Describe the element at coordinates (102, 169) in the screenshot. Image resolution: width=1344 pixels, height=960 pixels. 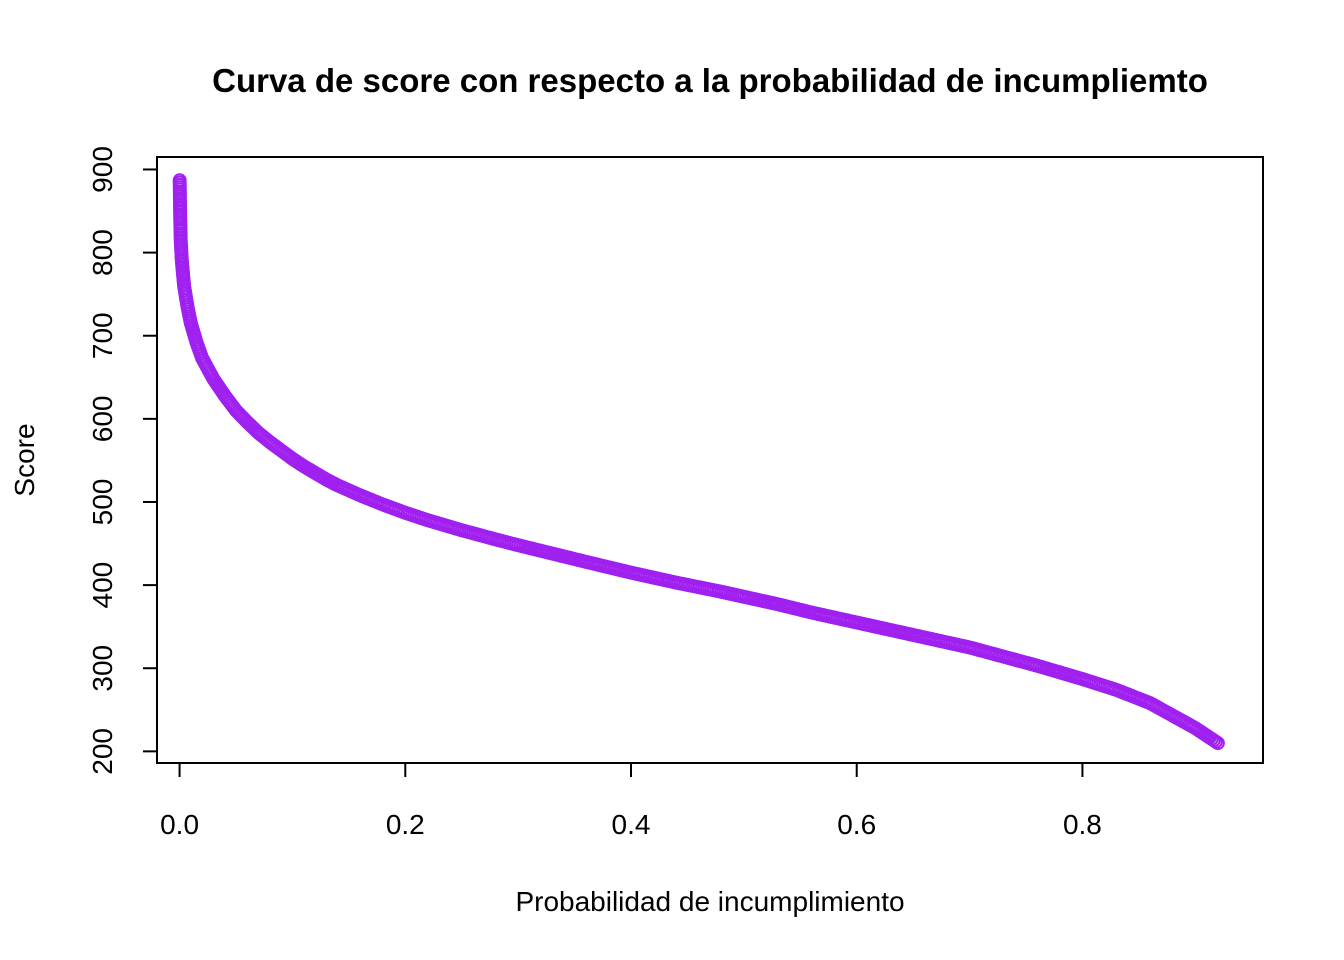
I see `y-tick-label: 900` at that location.